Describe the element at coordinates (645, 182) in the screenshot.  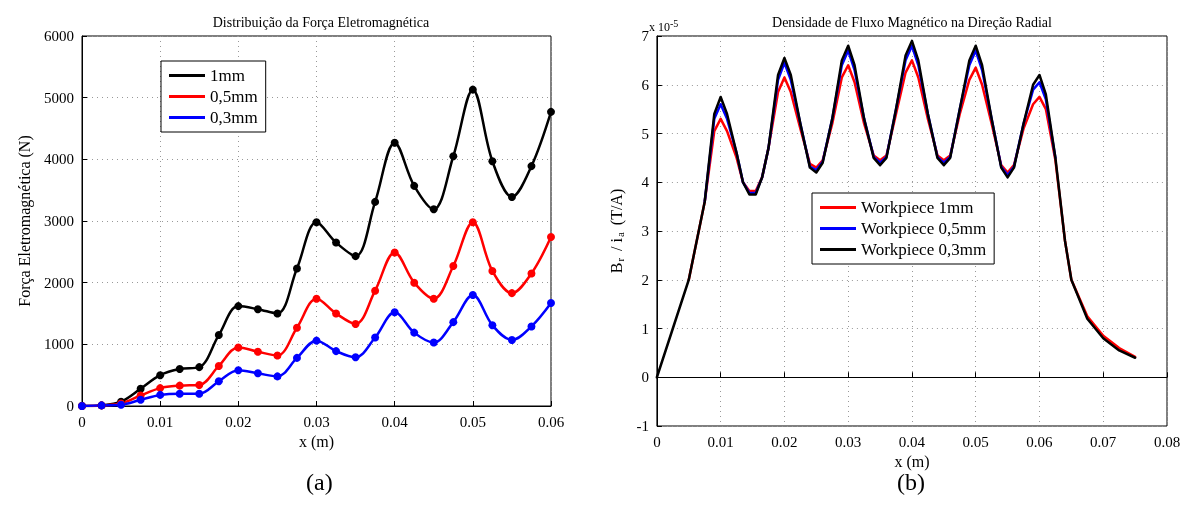
I see `y-tick-label: 4` at that location.